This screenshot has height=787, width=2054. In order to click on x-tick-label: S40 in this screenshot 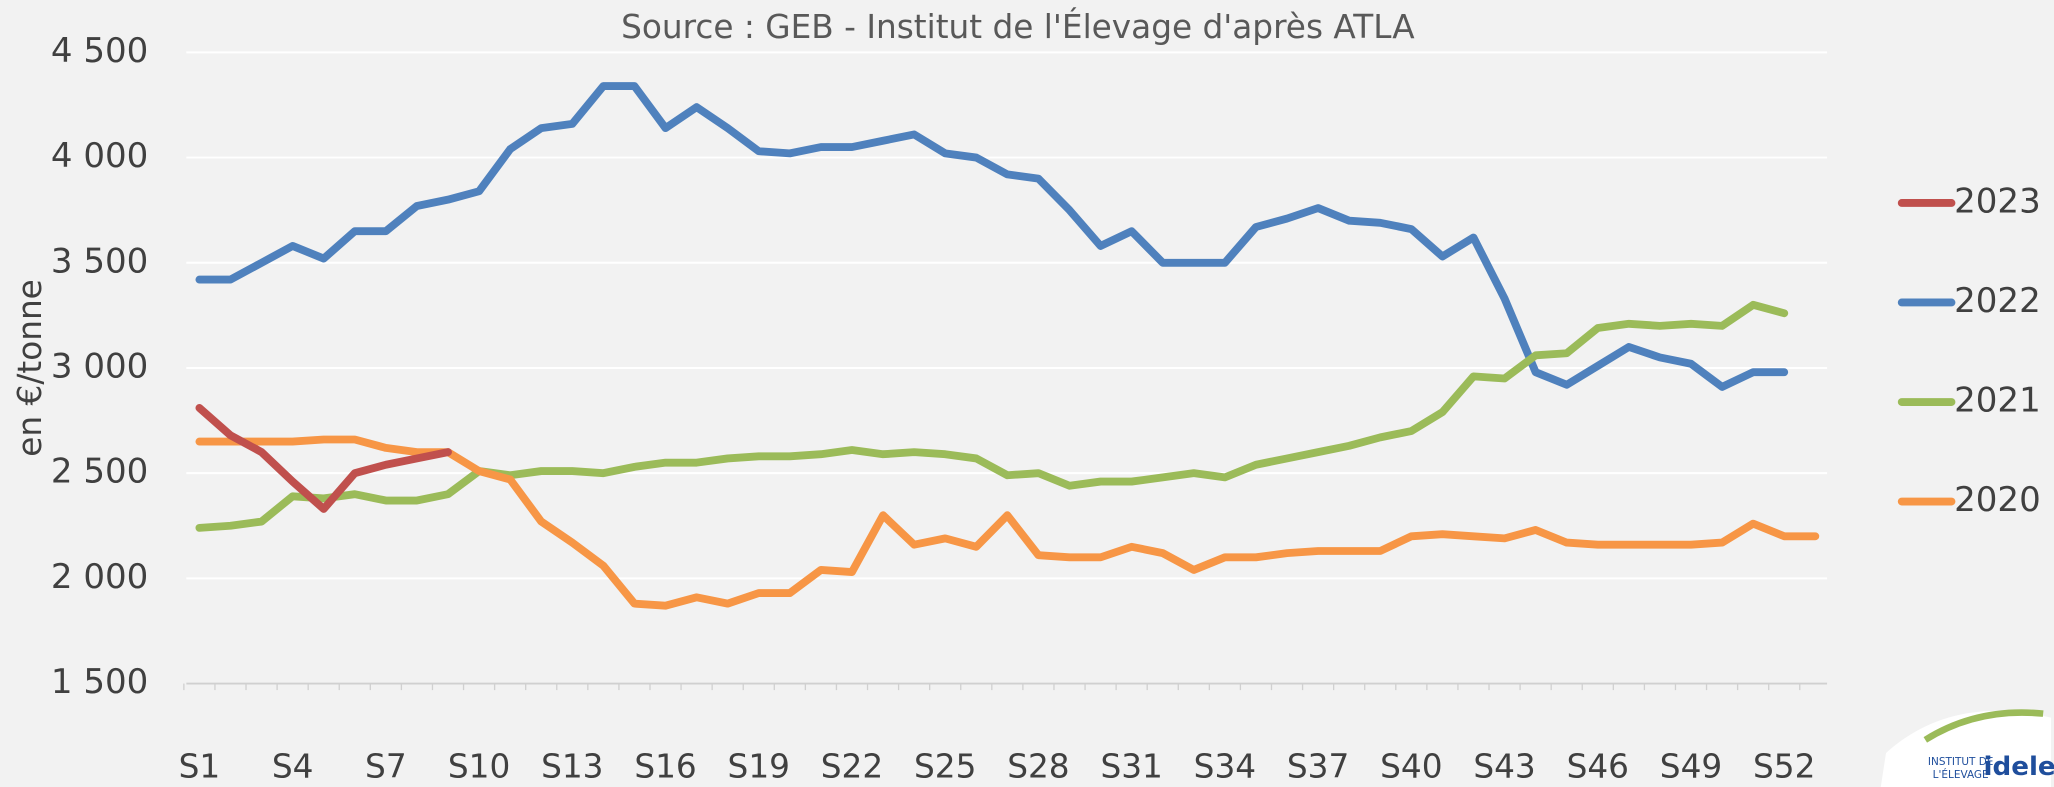, I will do `click(1411, 767)`.